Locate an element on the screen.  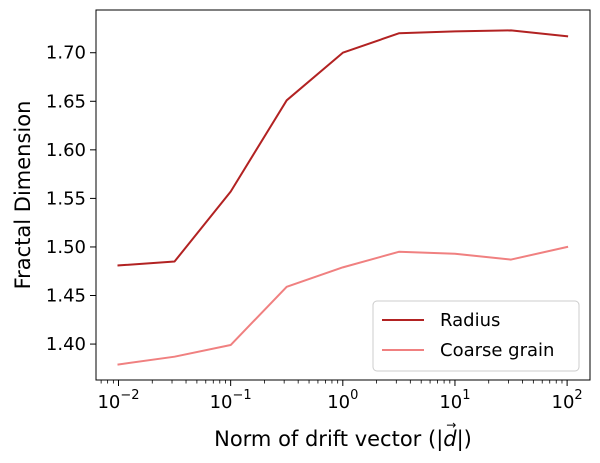
y-tick-label: 1.65 is located at coordinates (66, 101).